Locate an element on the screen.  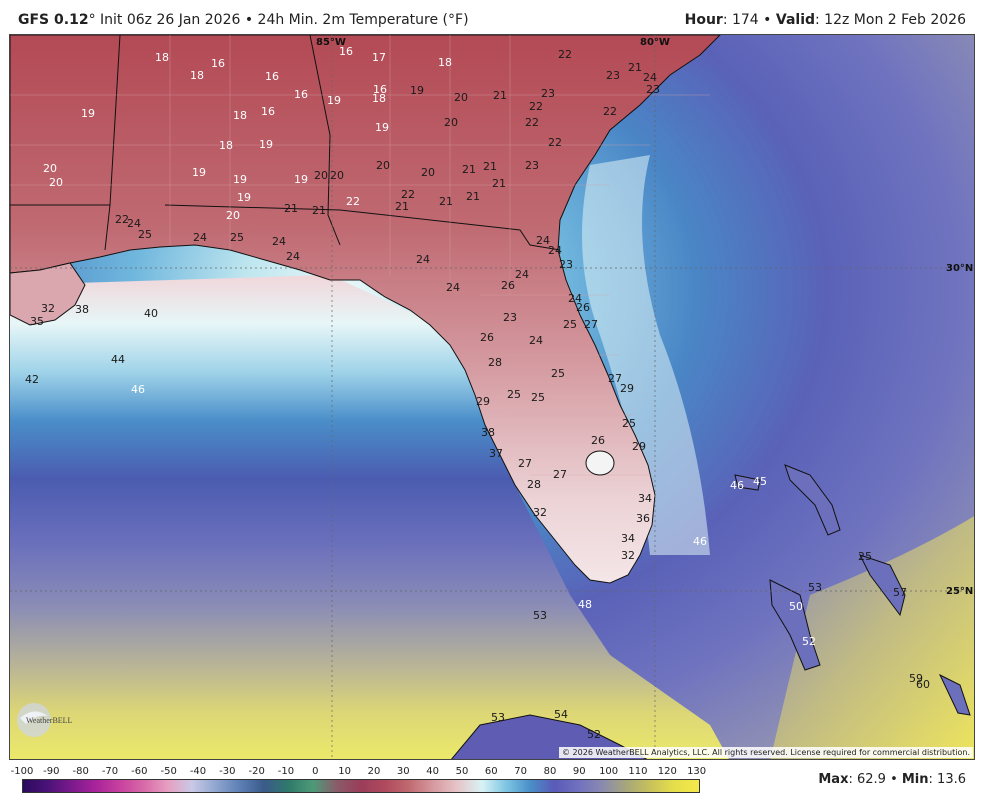
temperature-label: 52 is located at coordinates (594, 734).